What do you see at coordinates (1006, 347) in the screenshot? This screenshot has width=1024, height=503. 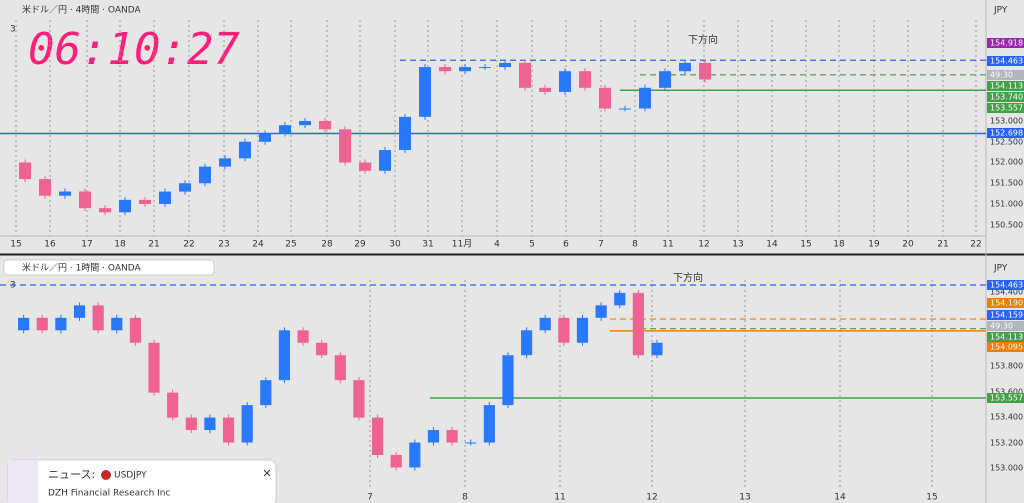 I see `price-tag-label: 154.095` at bounding box center [1006, 347].